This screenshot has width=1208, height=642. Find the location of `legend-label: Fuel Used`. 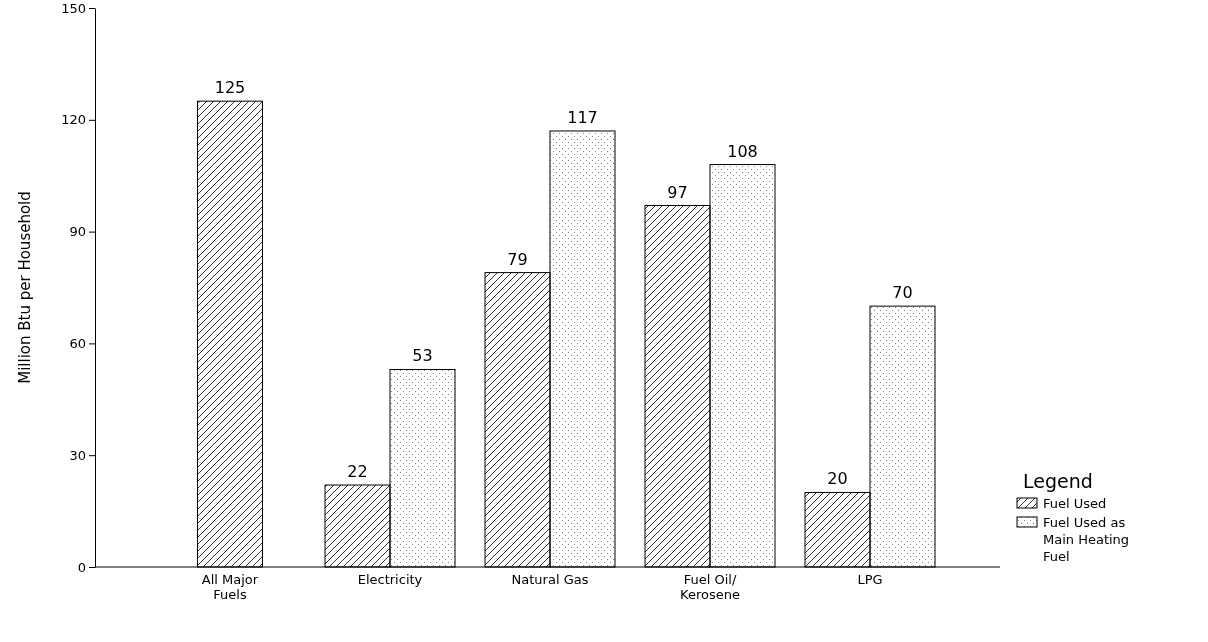

legend-label: Fuel Used is located at coordinates (1075, 503).